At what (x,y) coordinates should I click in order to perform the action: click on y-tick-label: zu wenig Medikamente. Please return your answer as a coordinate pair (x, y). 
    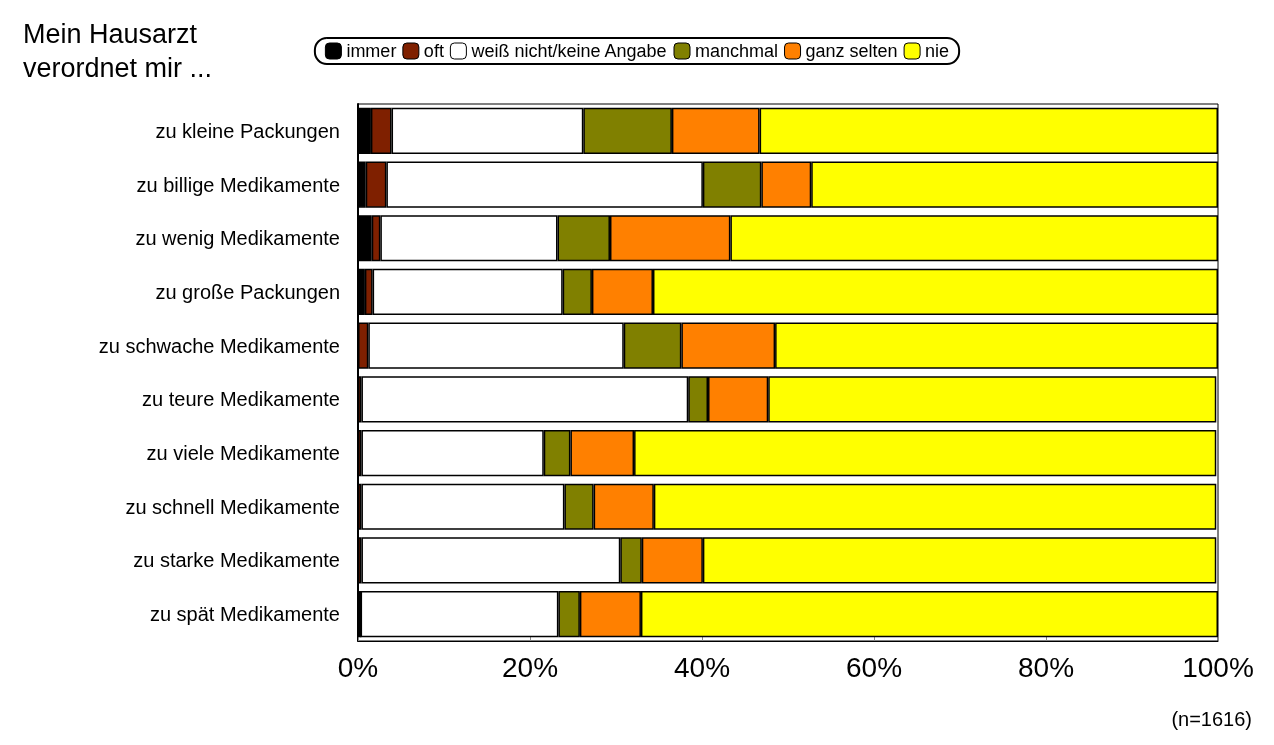
    Looking at the image, I should click on (237, 238).